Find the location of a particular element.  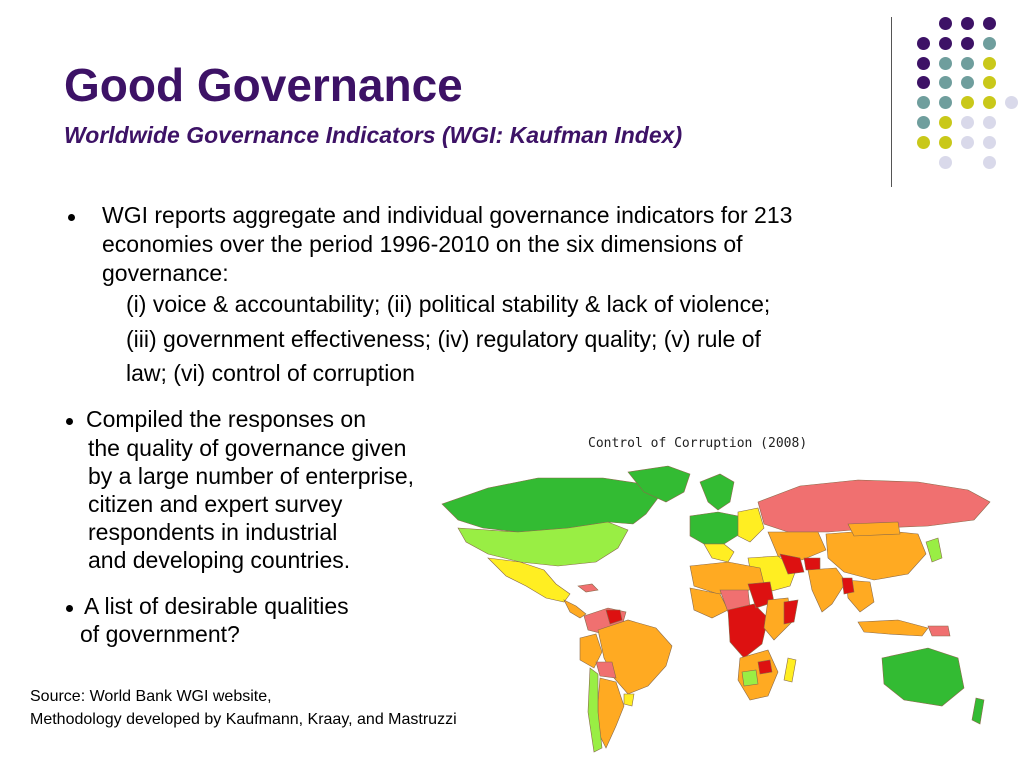

map-region-myanmar is located at coordinates (848, 586).